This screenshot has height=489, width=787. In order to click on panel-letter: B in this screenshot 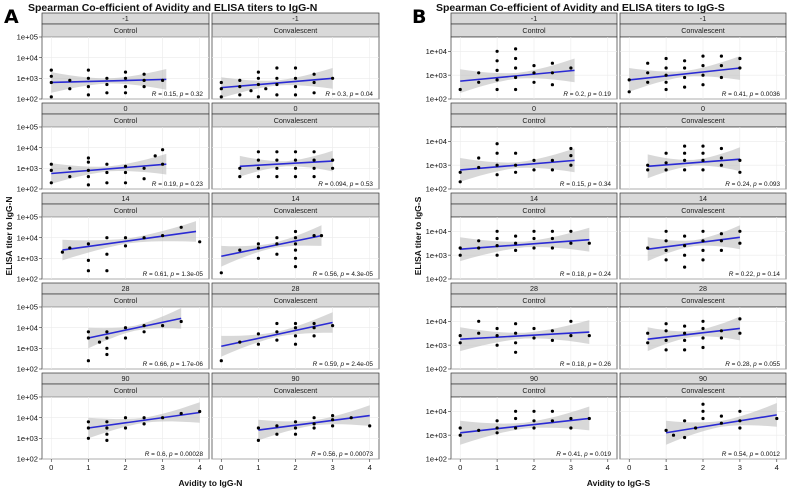, I will do `click(419, 17)`.